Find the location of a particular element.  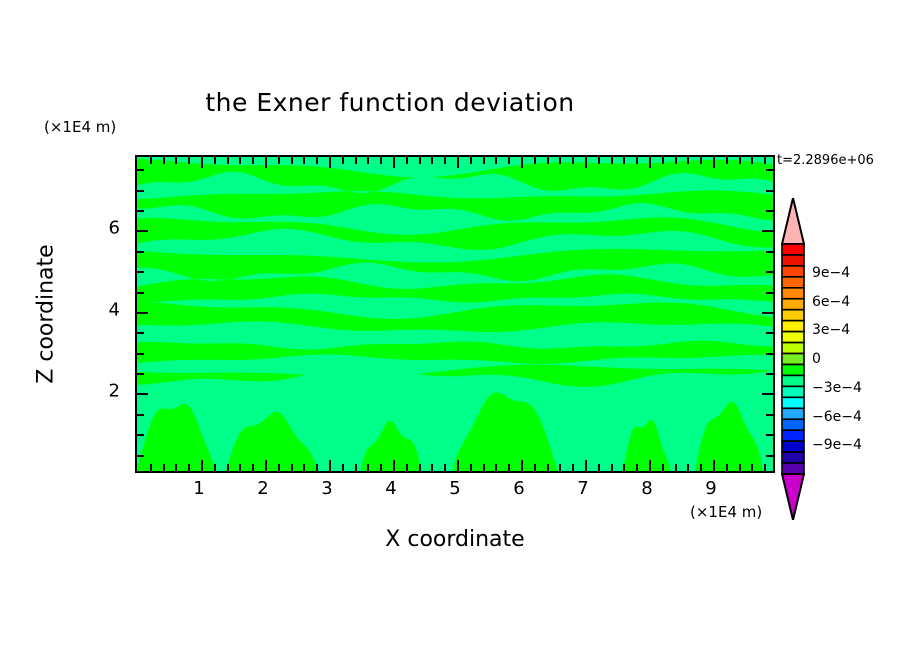

x-tick-label: 2 is located at coordinates (263, 488).